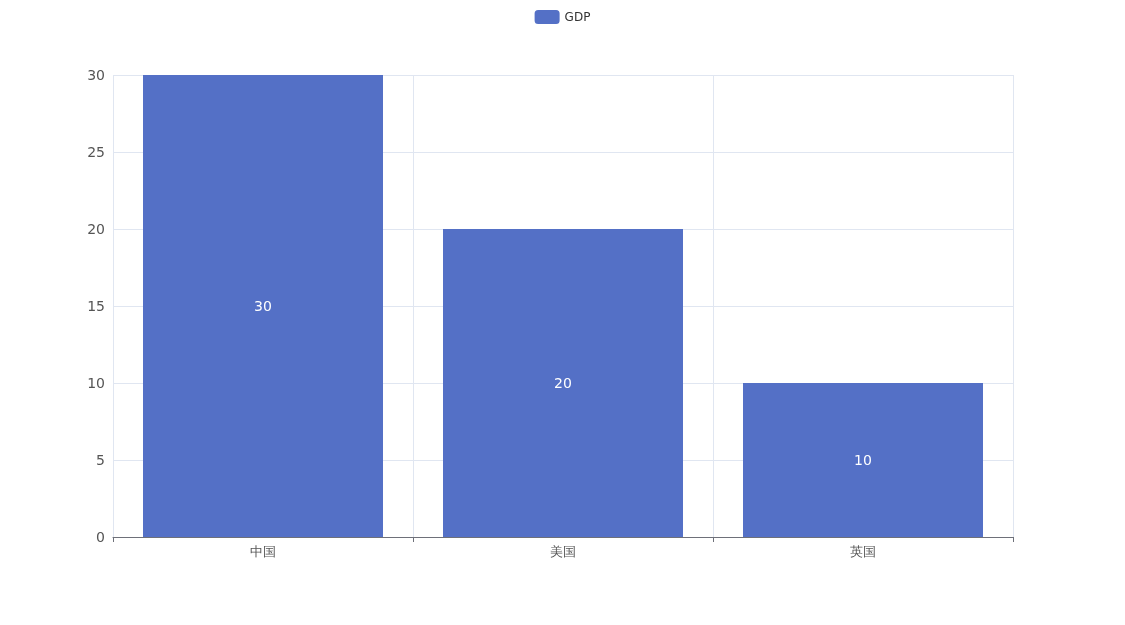 The height and width of the screenshot is (625, 1125). What do you see at coordinates (100, 460) in the screenshot?
I see `y-tick-label: 5` at bounding box center [100, 460].